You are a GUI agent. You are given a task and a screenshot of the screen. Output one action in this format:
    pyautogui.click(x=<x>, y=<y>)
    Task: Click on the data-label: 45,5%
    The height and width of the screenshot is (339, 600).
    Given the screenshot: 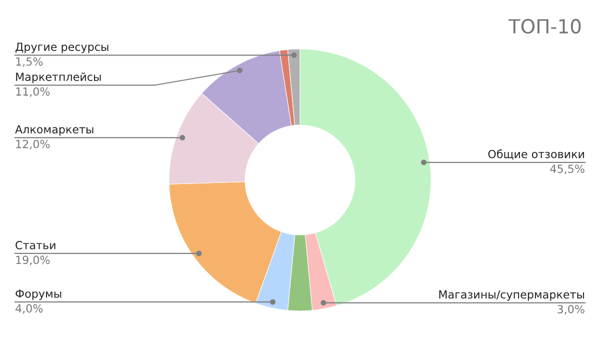 What is the action you would take?
    pyautogui.click(x=567, y=169)
    